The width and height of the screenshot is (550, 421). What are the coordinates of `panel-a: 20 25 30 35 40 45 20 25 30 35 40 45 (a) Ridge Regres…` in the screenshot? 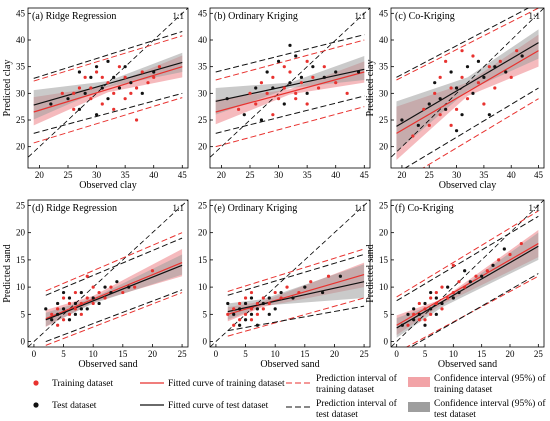 It's located at (95, 99).